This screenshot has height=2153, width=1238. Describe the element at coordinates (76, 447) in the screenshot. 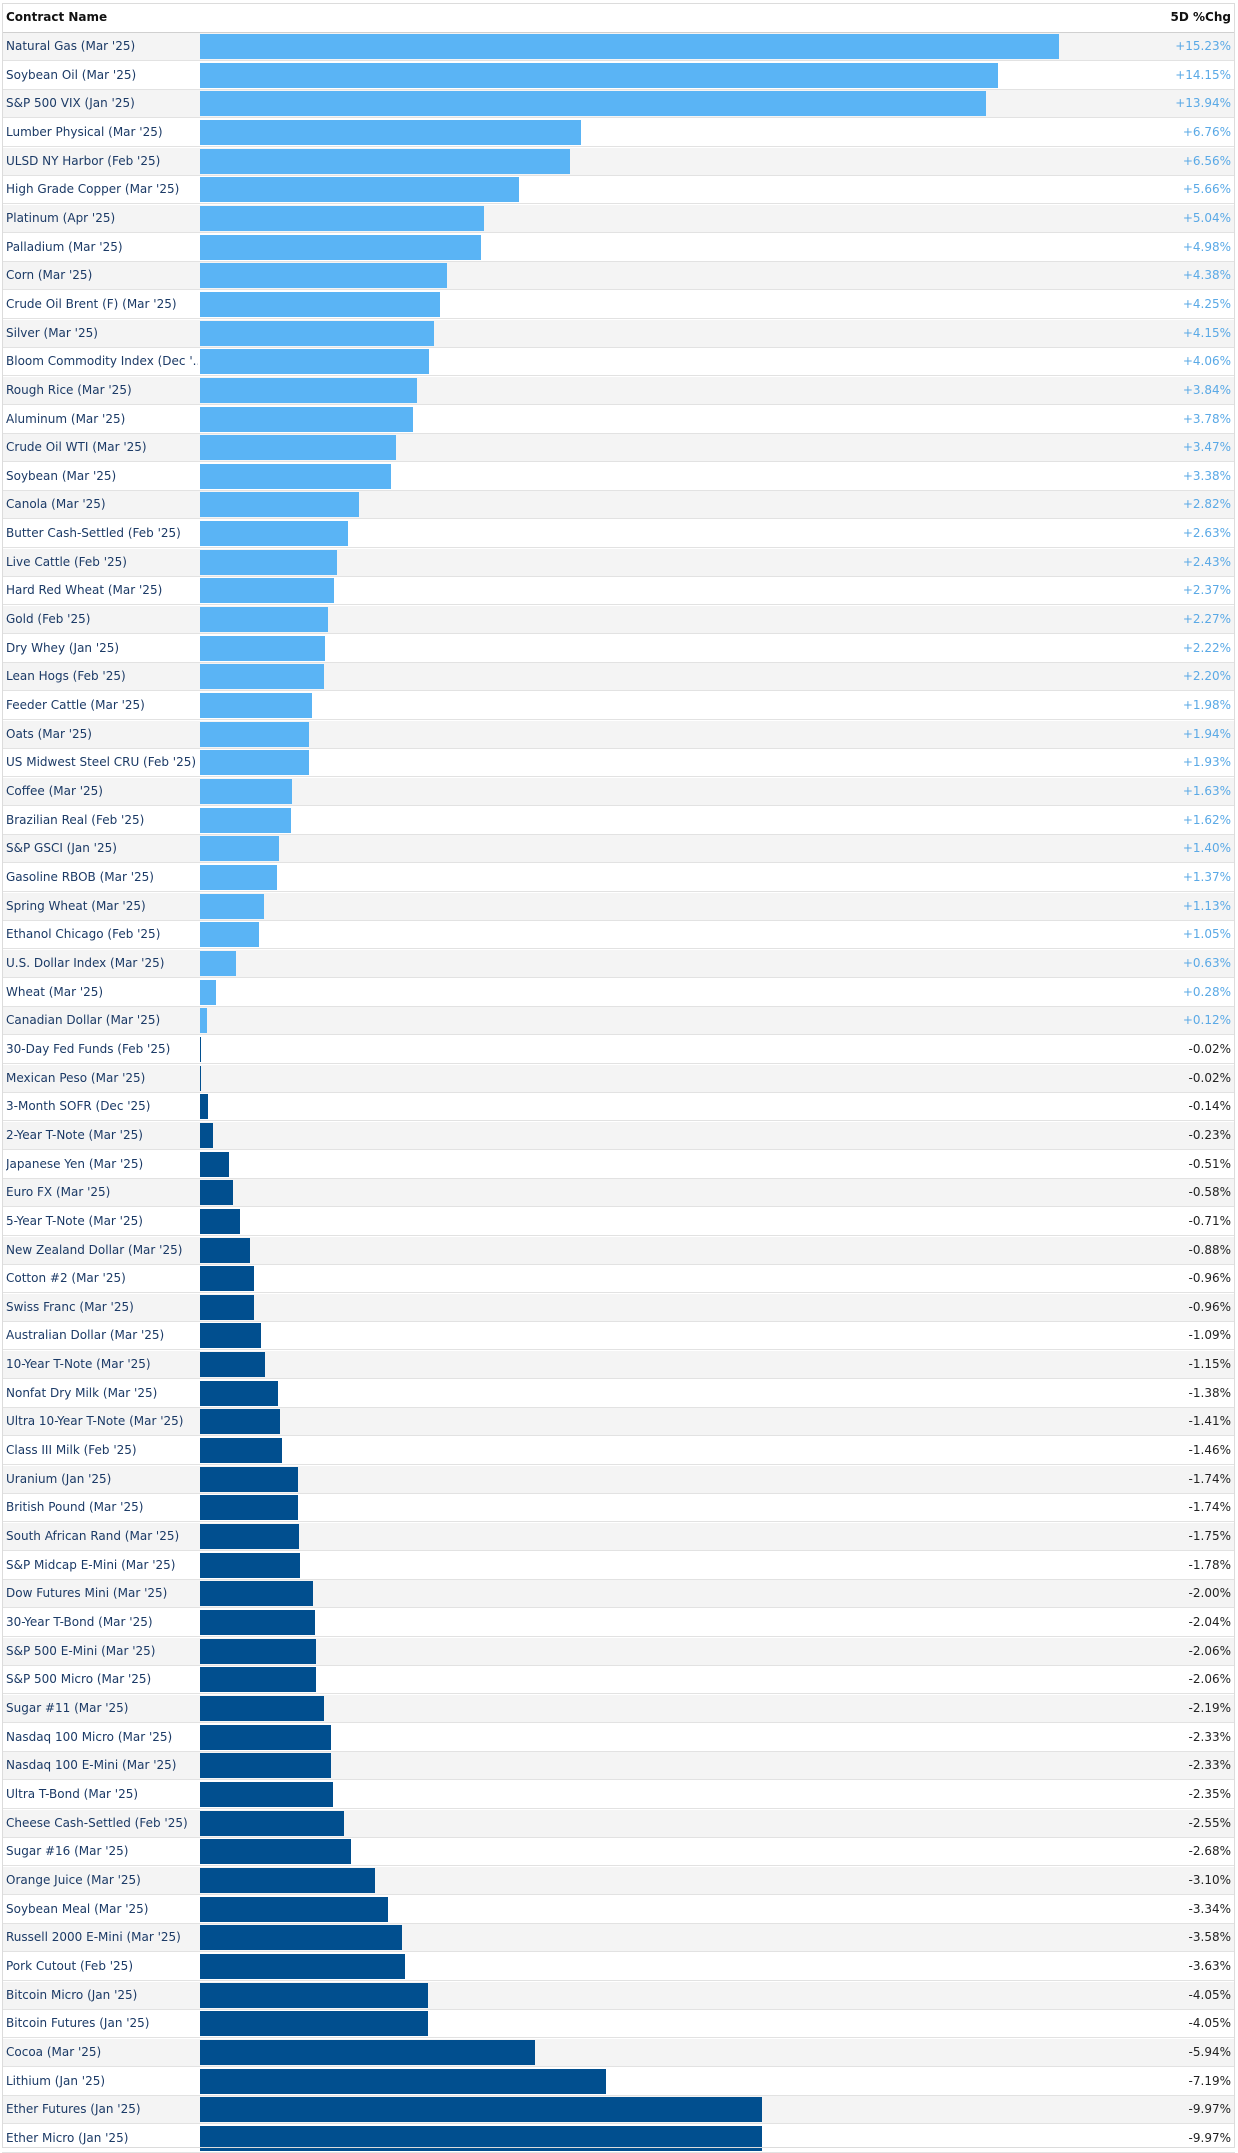

I see `contract-name-label: Crude Oil WTI (Mar '25)` at that location.